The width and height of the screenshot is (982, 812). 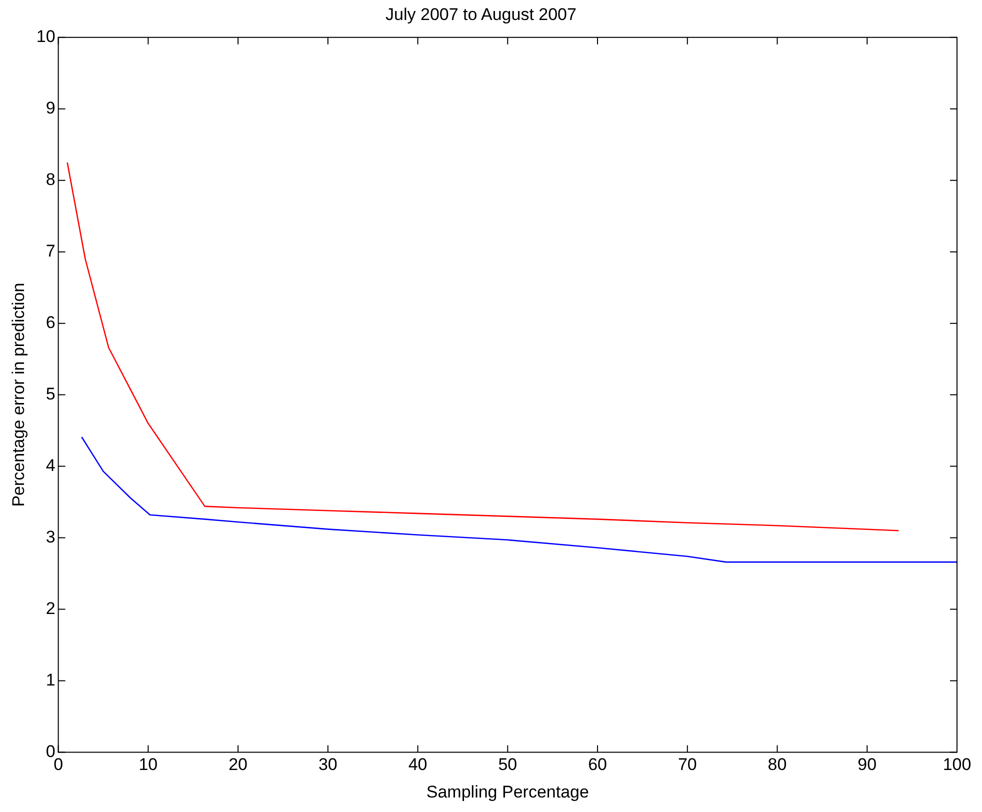 What do you see at coordinates (18, 394) in the screenshot?
I see `y-axis-title: Percentage error in prediction` at bounding box center [18, 394].